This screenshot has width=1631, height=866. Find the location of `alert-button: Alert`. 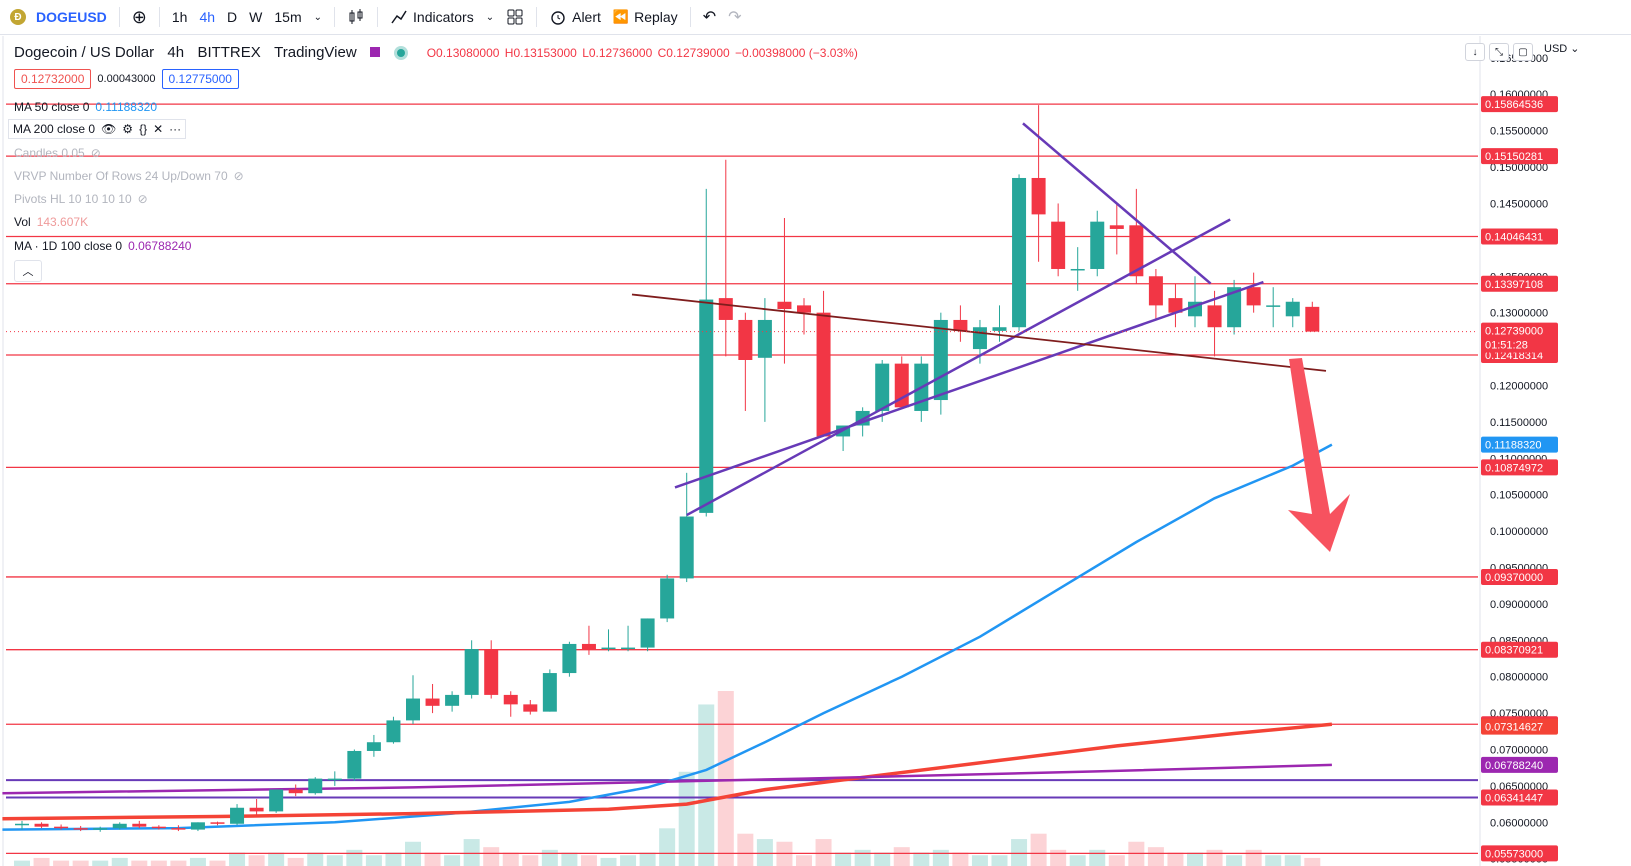

alert-button: Alert is located at coordinates (575, 17).